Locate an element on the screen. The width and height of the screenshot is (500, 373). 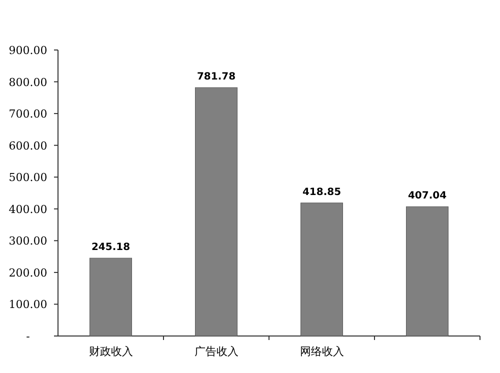
x-tick-label: 财政收入 is located at coordinates (110, 351).